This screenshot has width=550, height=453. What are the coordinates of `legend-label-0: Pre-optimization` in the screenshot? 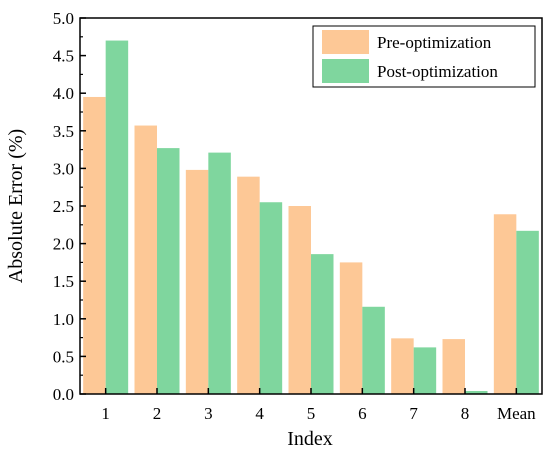 It's located at (434, 42).